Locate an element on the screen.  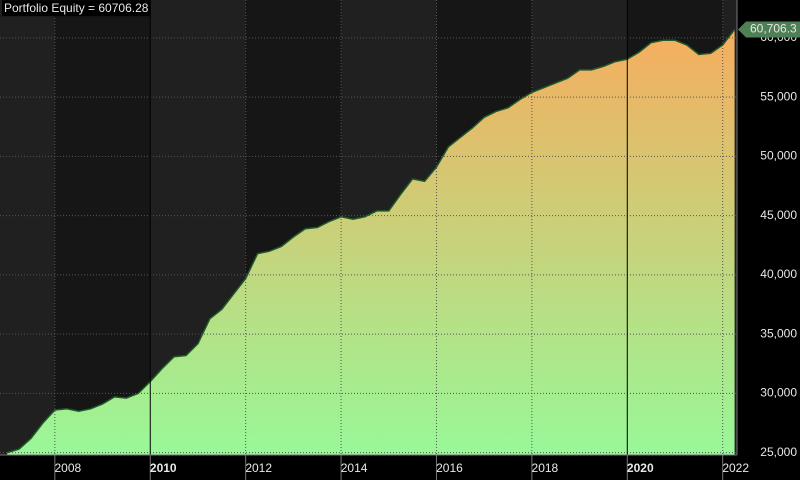
y-tick-label: 45,000 is located at coordinates (778, 215).